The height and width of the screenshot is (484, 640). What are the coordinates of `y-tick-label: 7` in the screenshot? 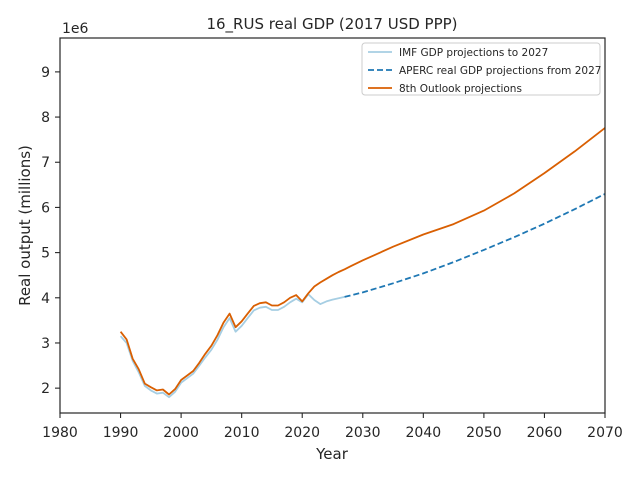 It's located at (45, 163).